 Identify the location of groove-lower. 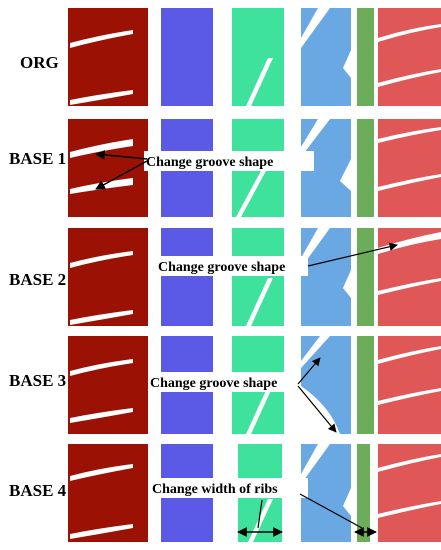
(101, 97).